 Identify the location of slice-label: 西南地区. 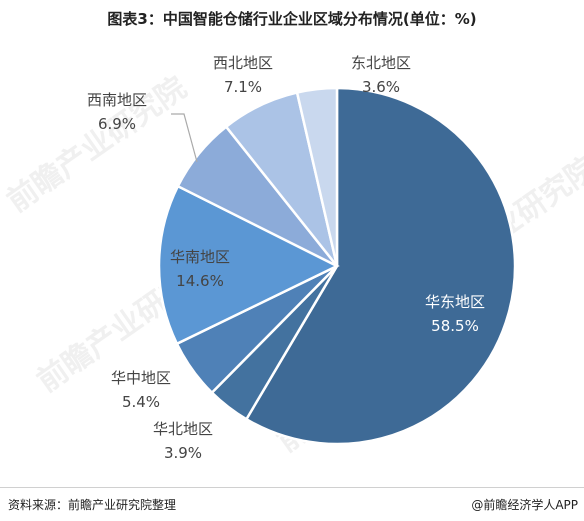
(117, 100).